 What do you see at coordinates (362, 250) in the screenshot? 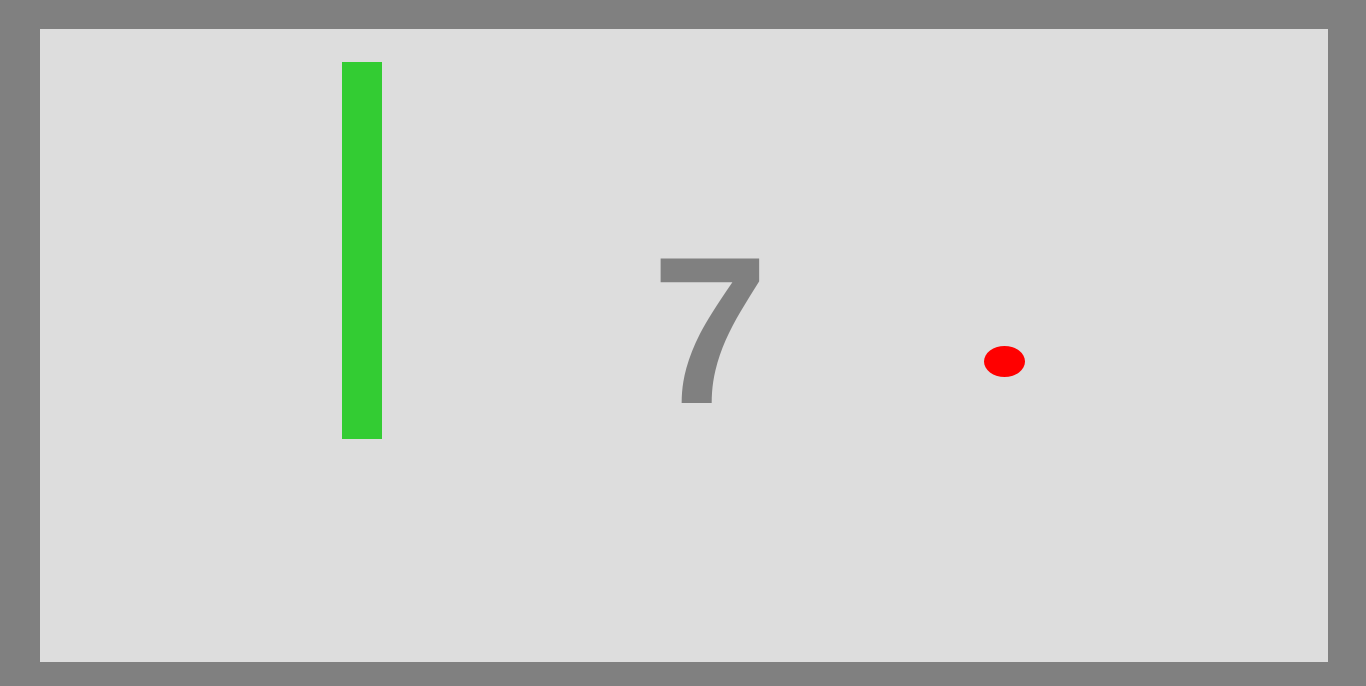
I see `player-paddle` at bounding box center [362, 250].